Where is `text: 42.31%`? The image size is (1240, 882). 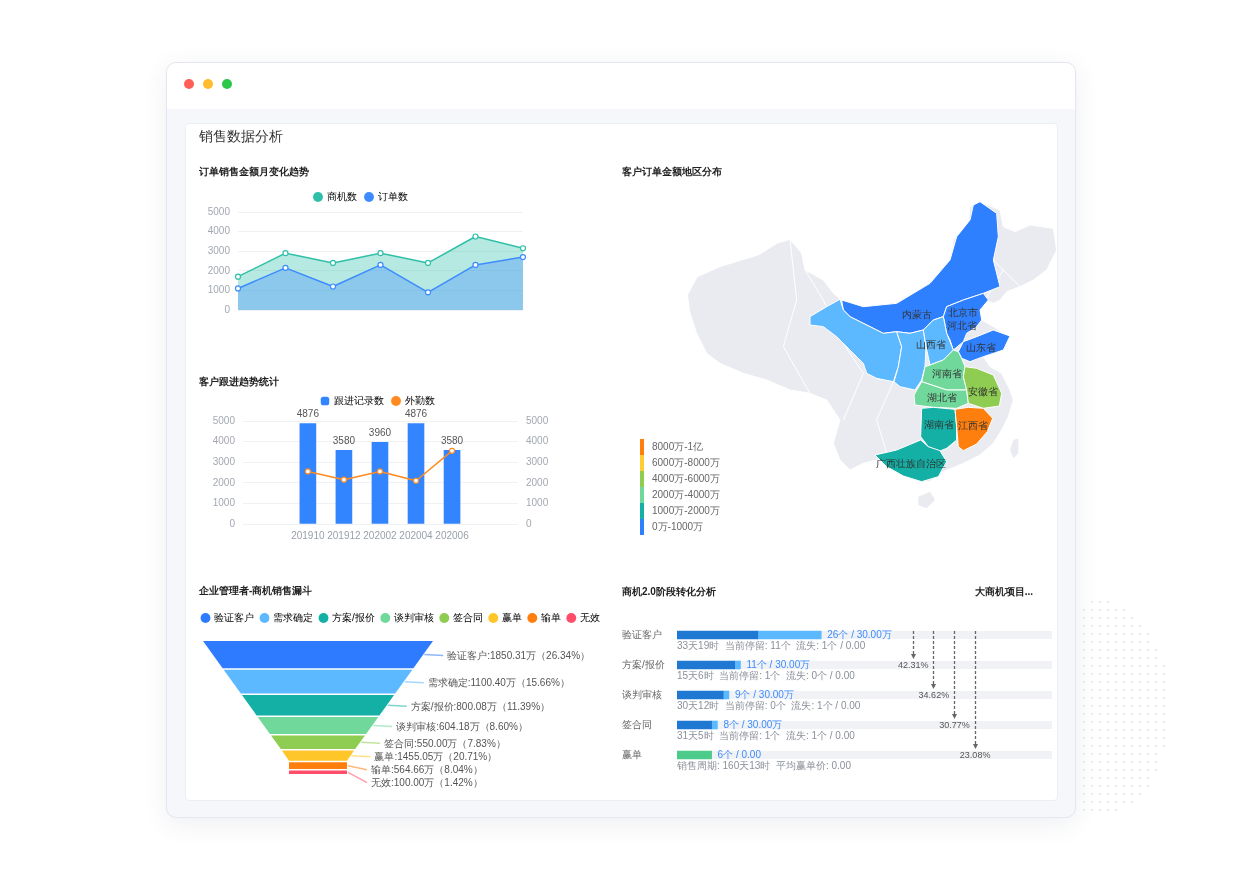
text: 42.31% is located at coordinates (913, 665).